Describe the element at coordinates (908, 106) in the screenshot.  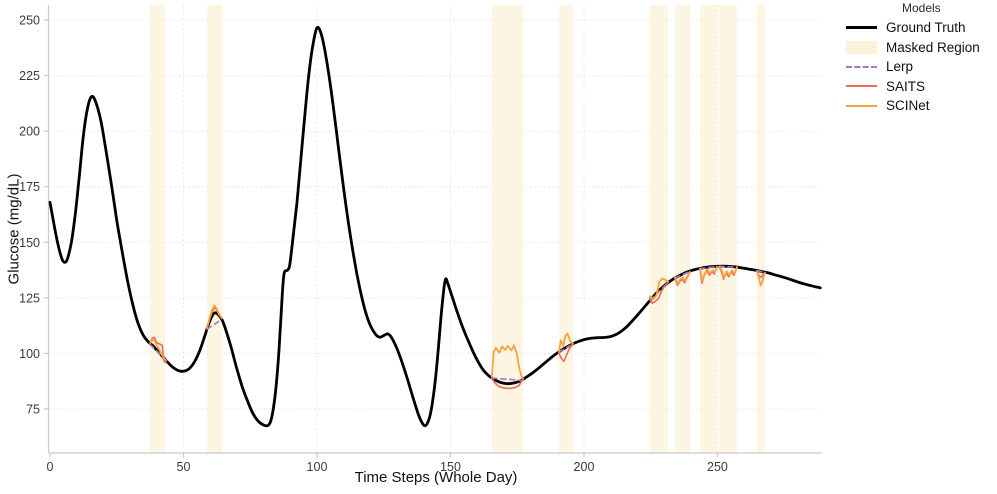
I see `legend-label: SCINet` at that location.